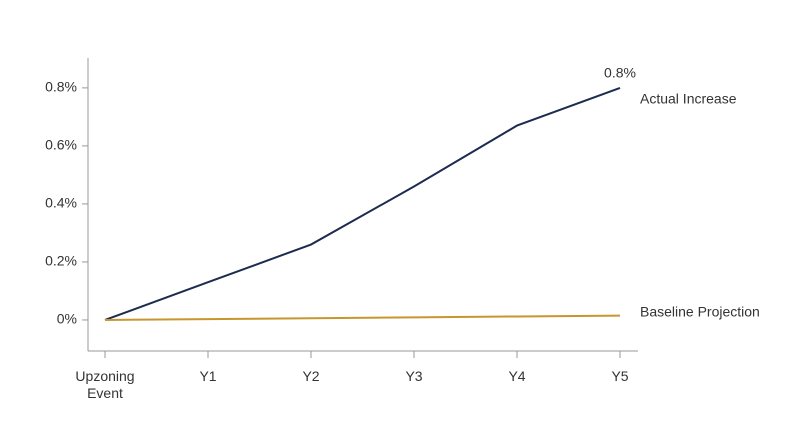 The height and width of the screenshot is (447, 800). What do you see at coordinates (61, 145) in the screenshot?
I see `y-tick-label: 0.6%` at bounding box center [61, 145].